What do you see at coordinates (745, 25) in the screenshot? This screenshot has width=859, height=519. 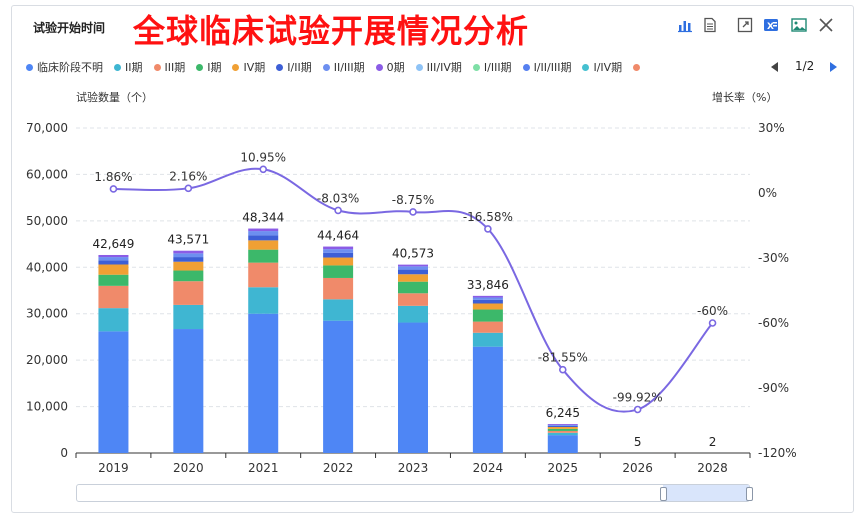 I see `expand-icon` at bounding box center [745, 25].